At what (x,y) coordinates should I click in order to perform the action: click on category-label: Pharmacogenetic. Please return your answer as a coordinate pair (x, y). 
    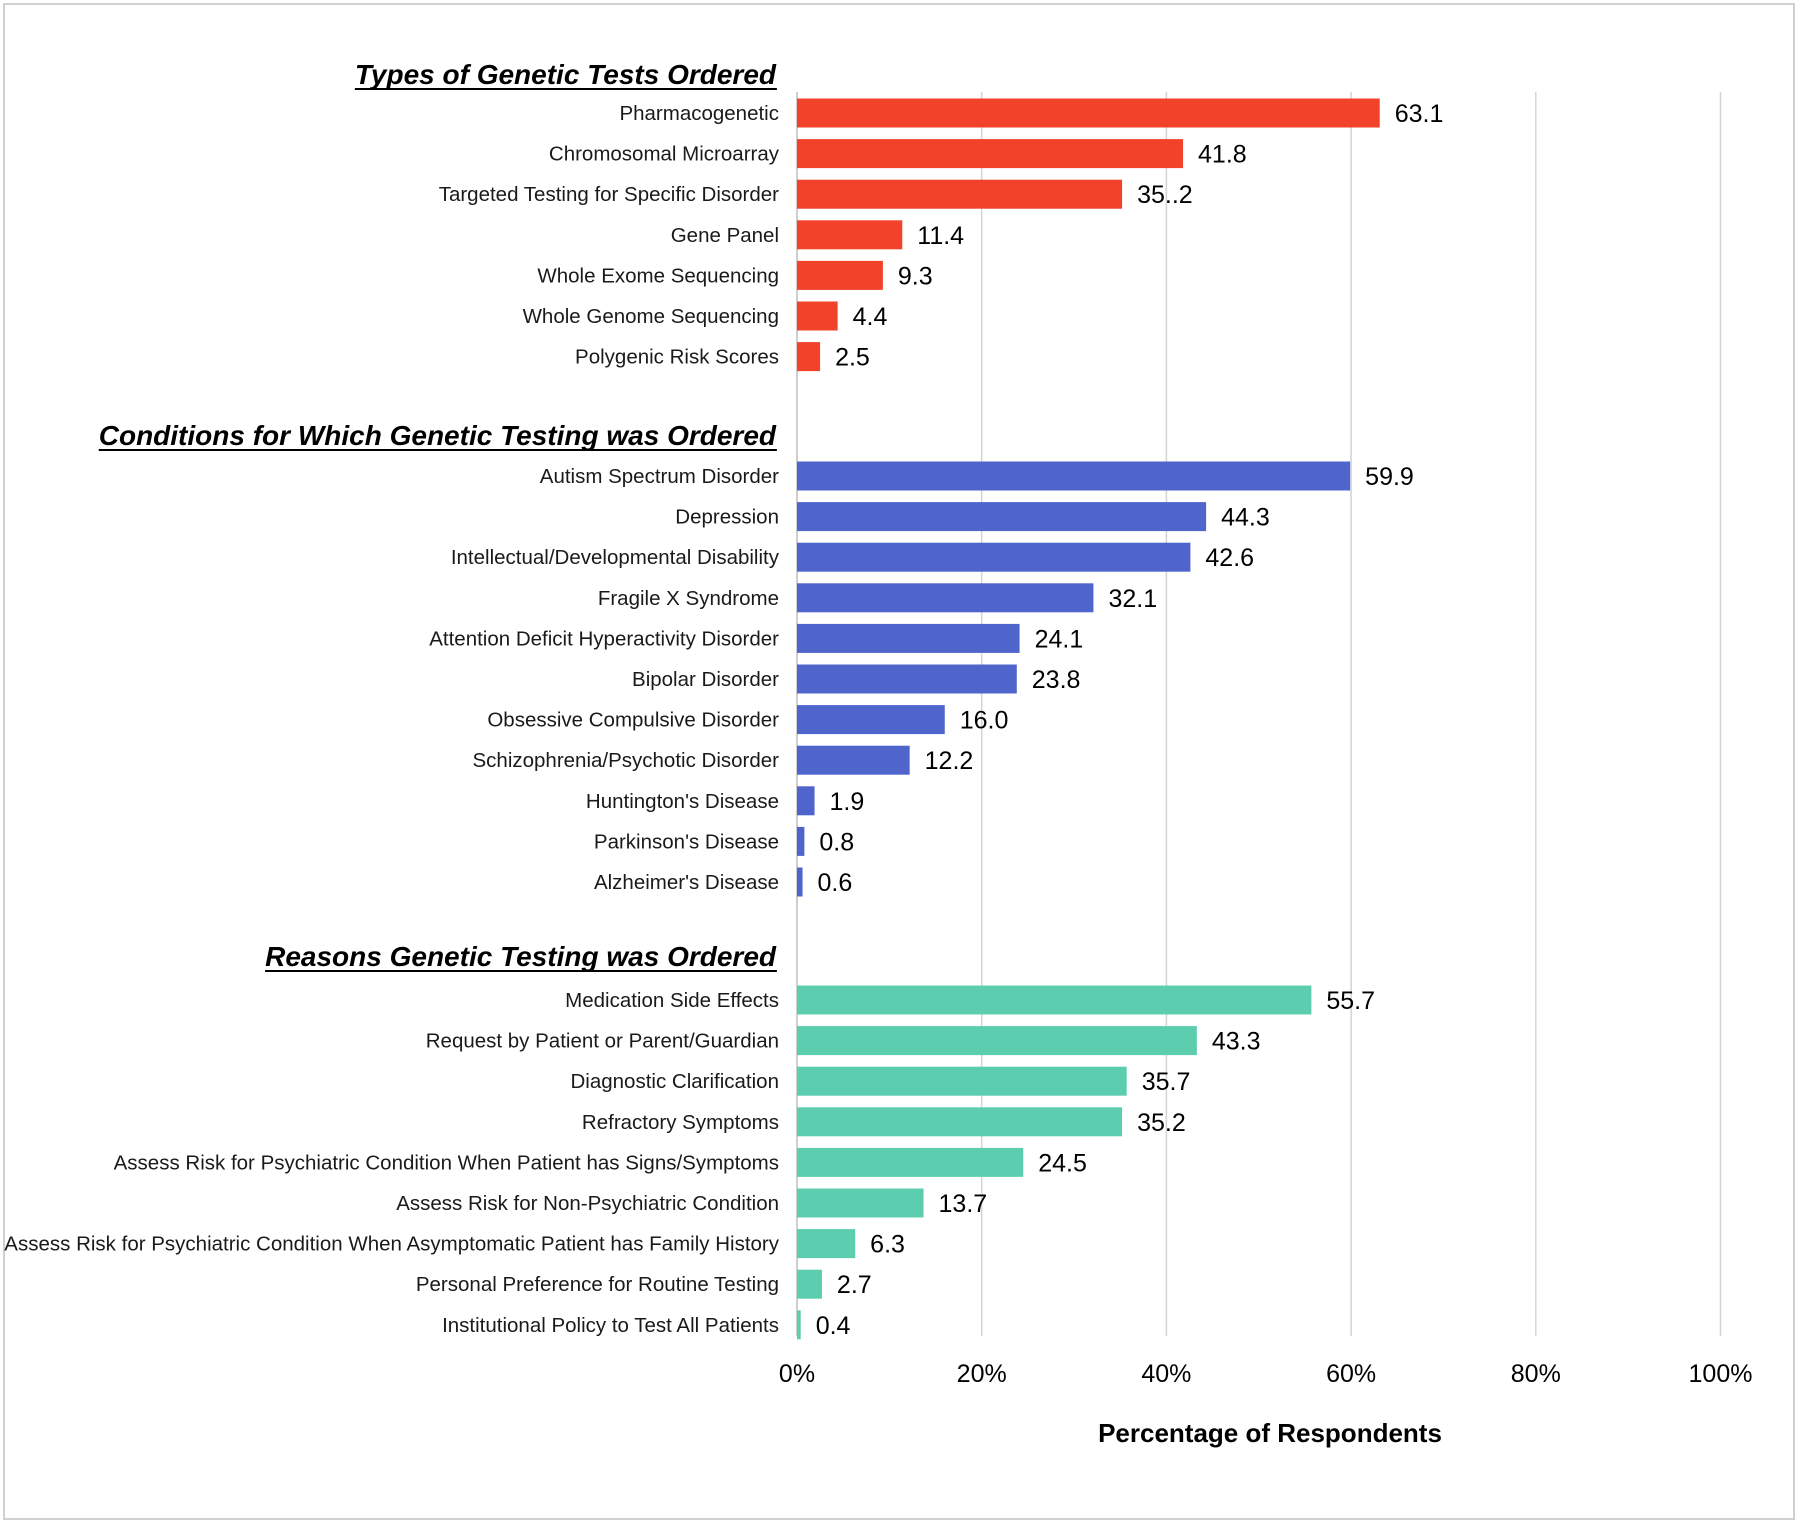
    Looking at the image, I should click on (699, 113).